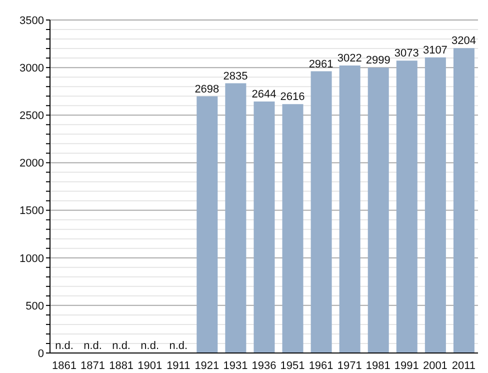 This screenshot has height=373, width=488. Describe the element at coordinates (378, 60) in the screenshot. I see `data-label: 2999` at that location.